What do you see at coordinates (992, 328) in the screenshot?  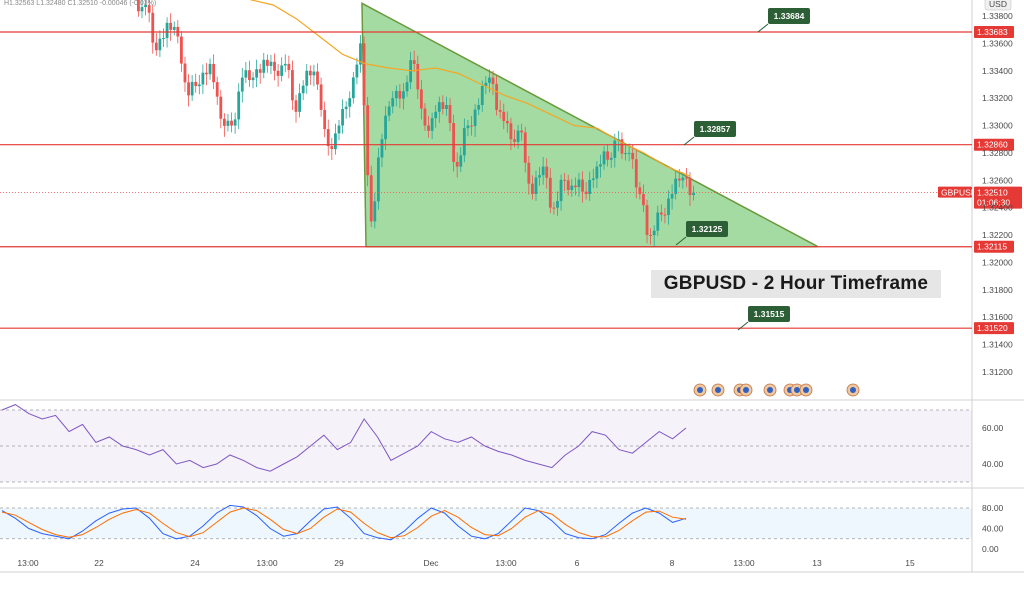 I see `price-level-label: 1.31520` at bounding box center [992, 328].